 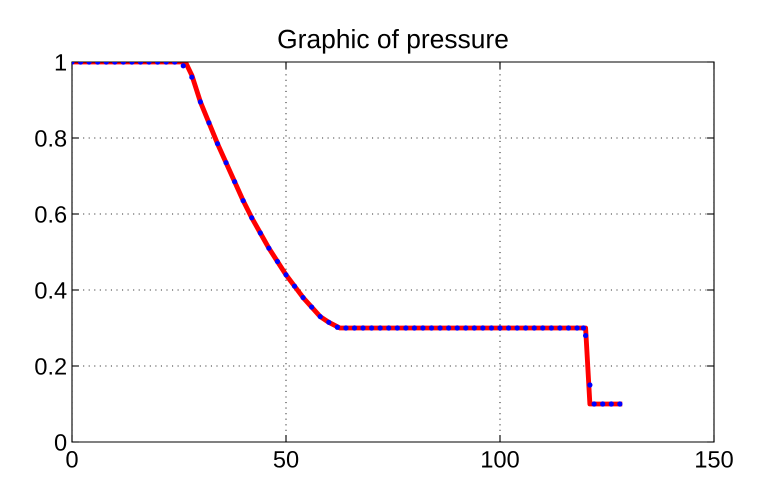 What do you see at coordinates (60, 442) in the screenshot?
I see `y-tick-label: 0` at bounding box center [60, 442].